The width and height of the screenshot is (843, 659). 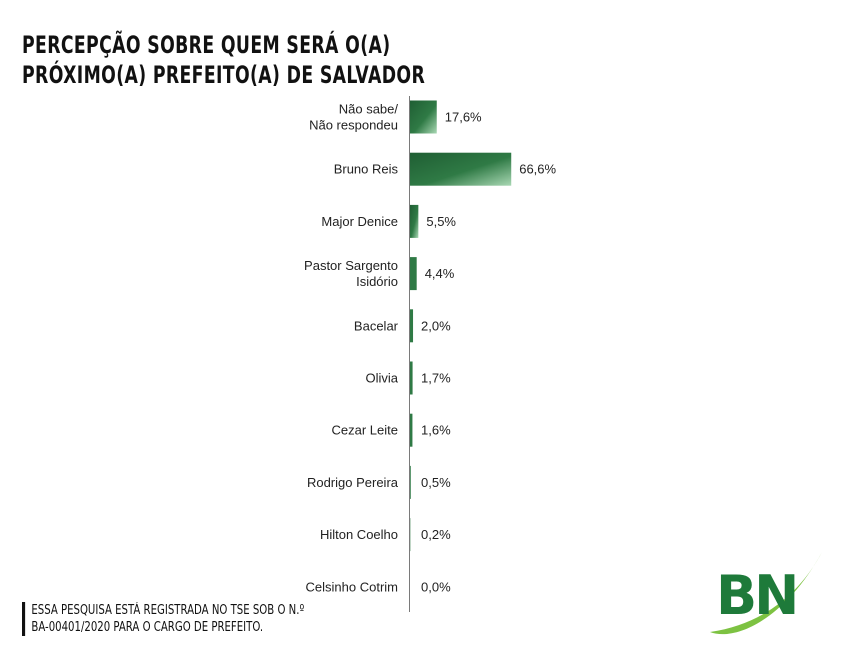 What do you see at coordinates (440, 273) in the screenshot?
I see `value-label: 4,4%` at bounding box center [440, 273].